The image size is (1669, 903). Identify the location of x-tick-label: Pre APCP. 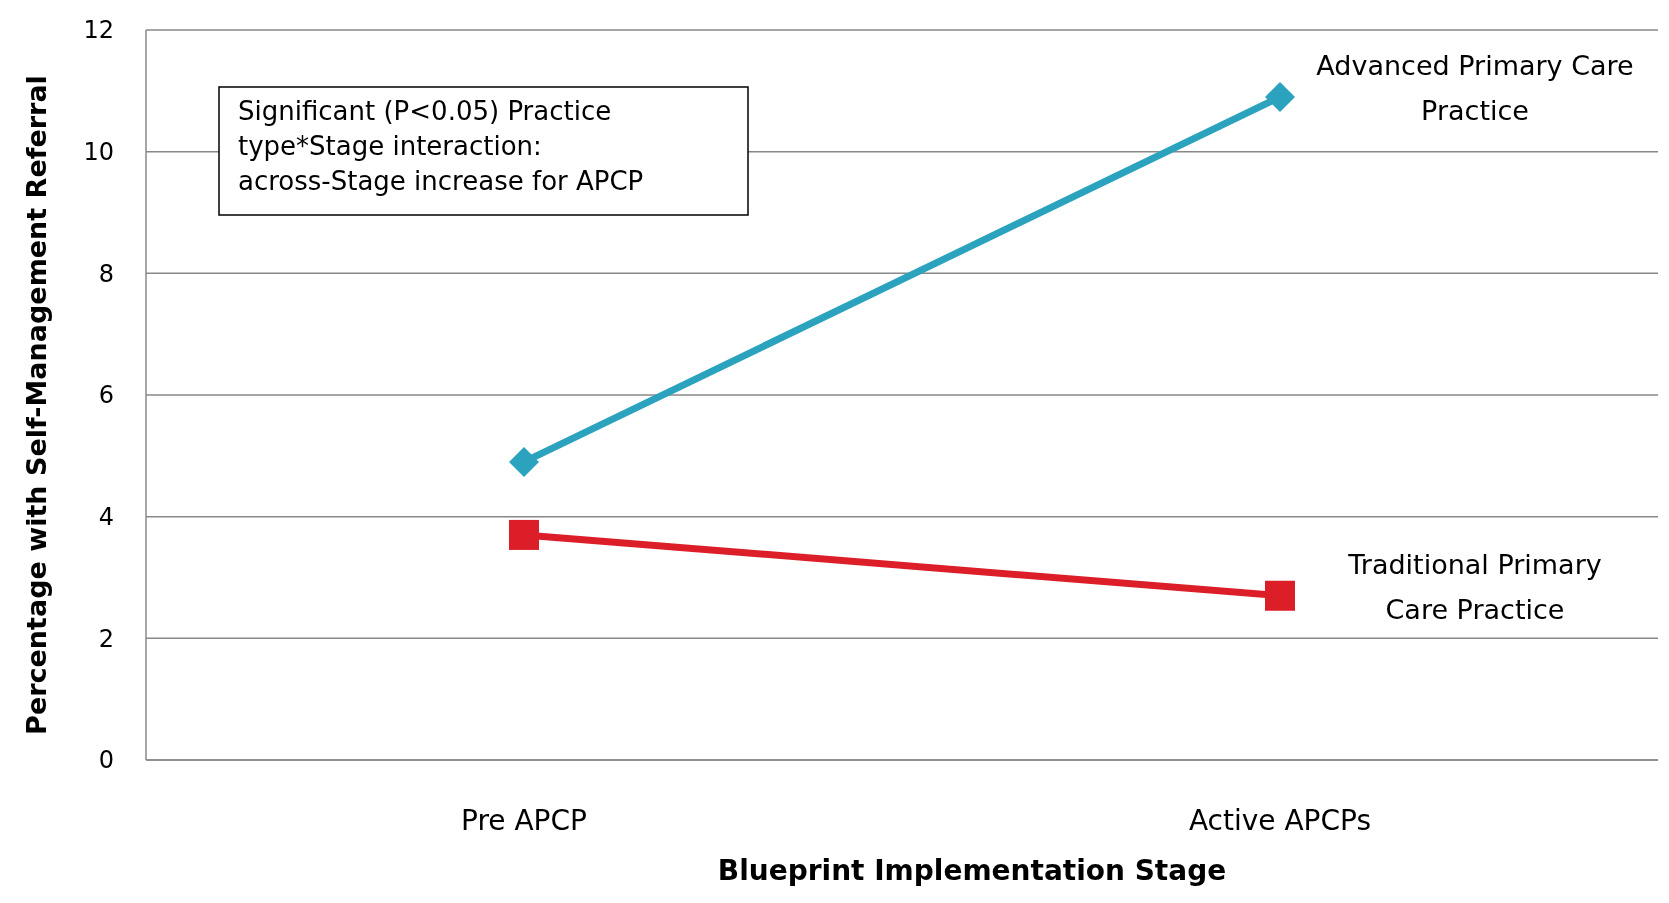
(524, 820).